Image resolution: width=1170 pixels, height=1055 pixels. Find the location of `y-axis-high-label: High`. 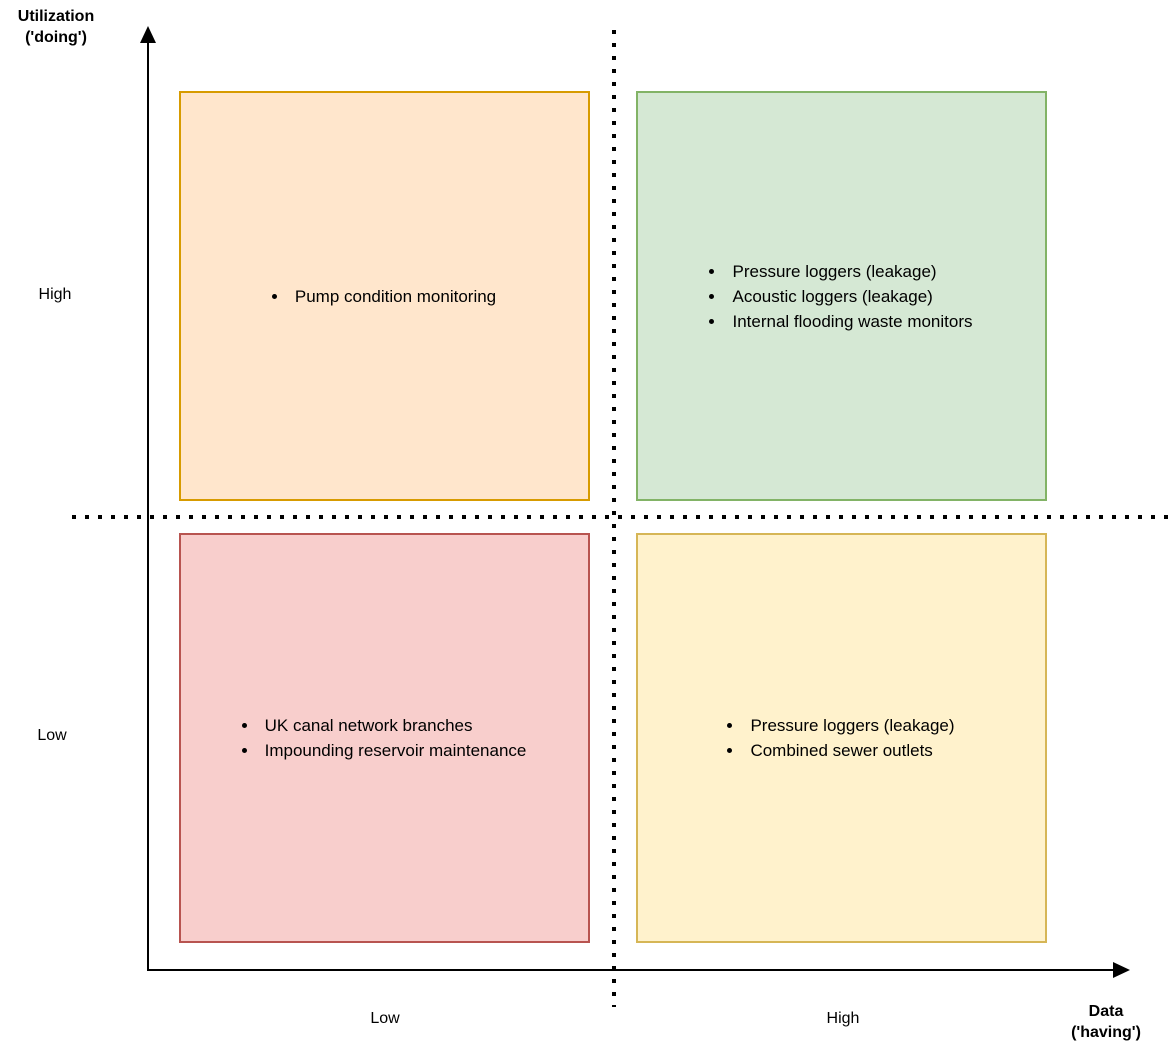

y-axis-high-label: High is located at coordinates (55, 294).